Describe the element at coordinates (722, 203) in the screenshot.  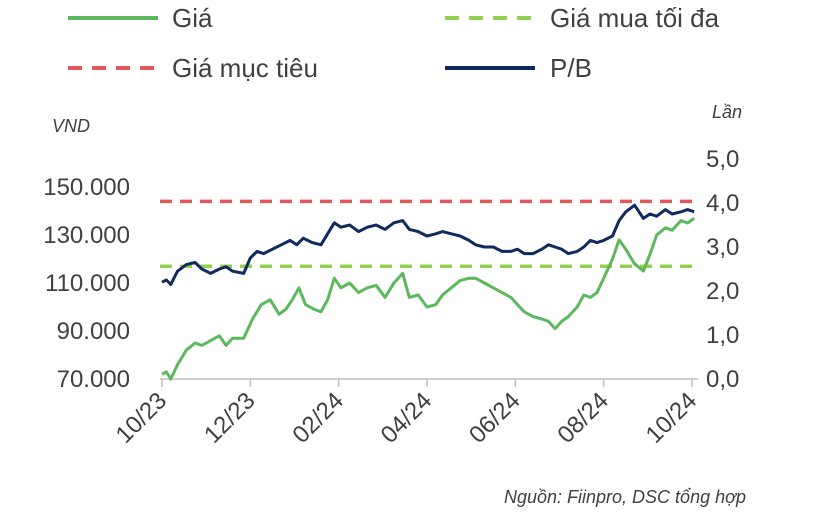
I see `y-right-tick: 4,0` at that location.